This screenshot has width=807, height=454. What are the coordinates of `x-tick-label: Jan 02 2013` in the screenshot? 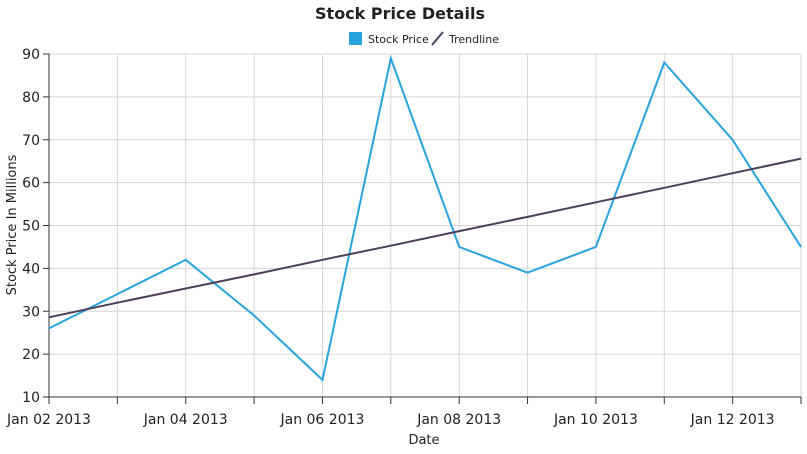 It's located at (48, 420).